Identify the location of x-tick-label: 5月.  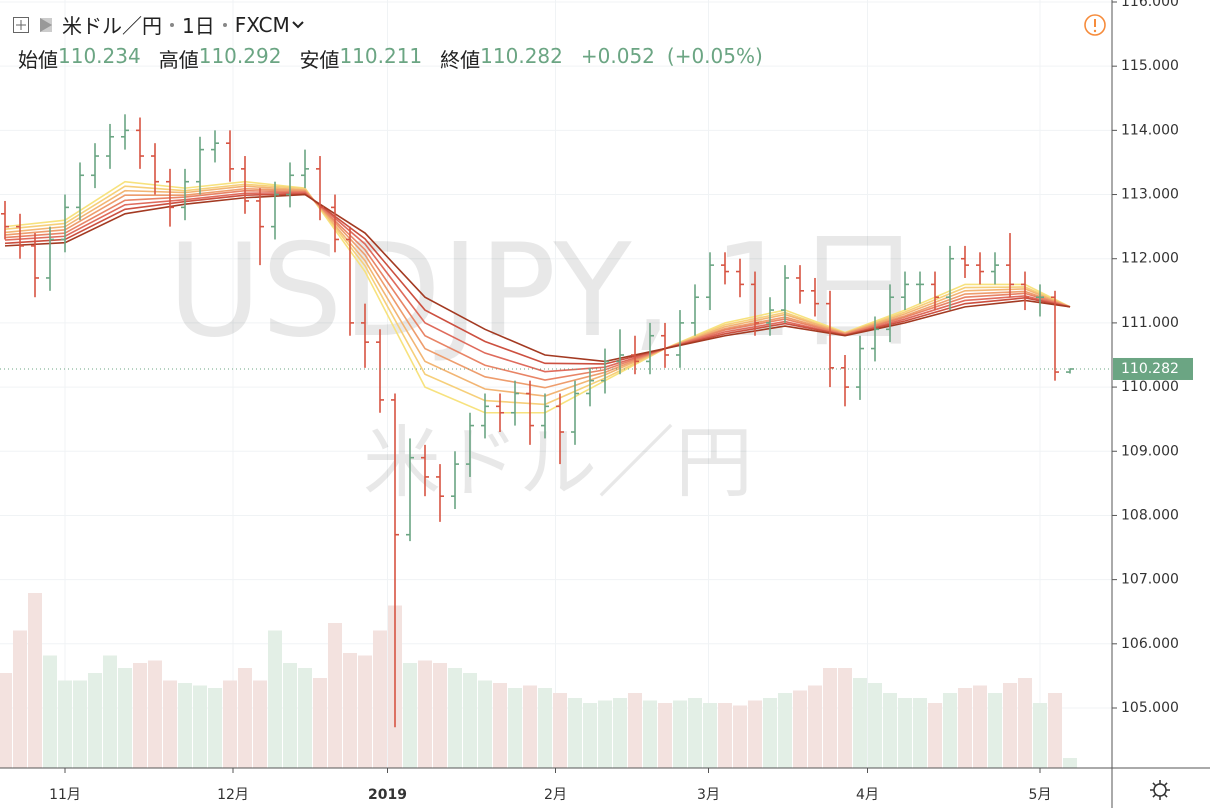
(1040, 795).